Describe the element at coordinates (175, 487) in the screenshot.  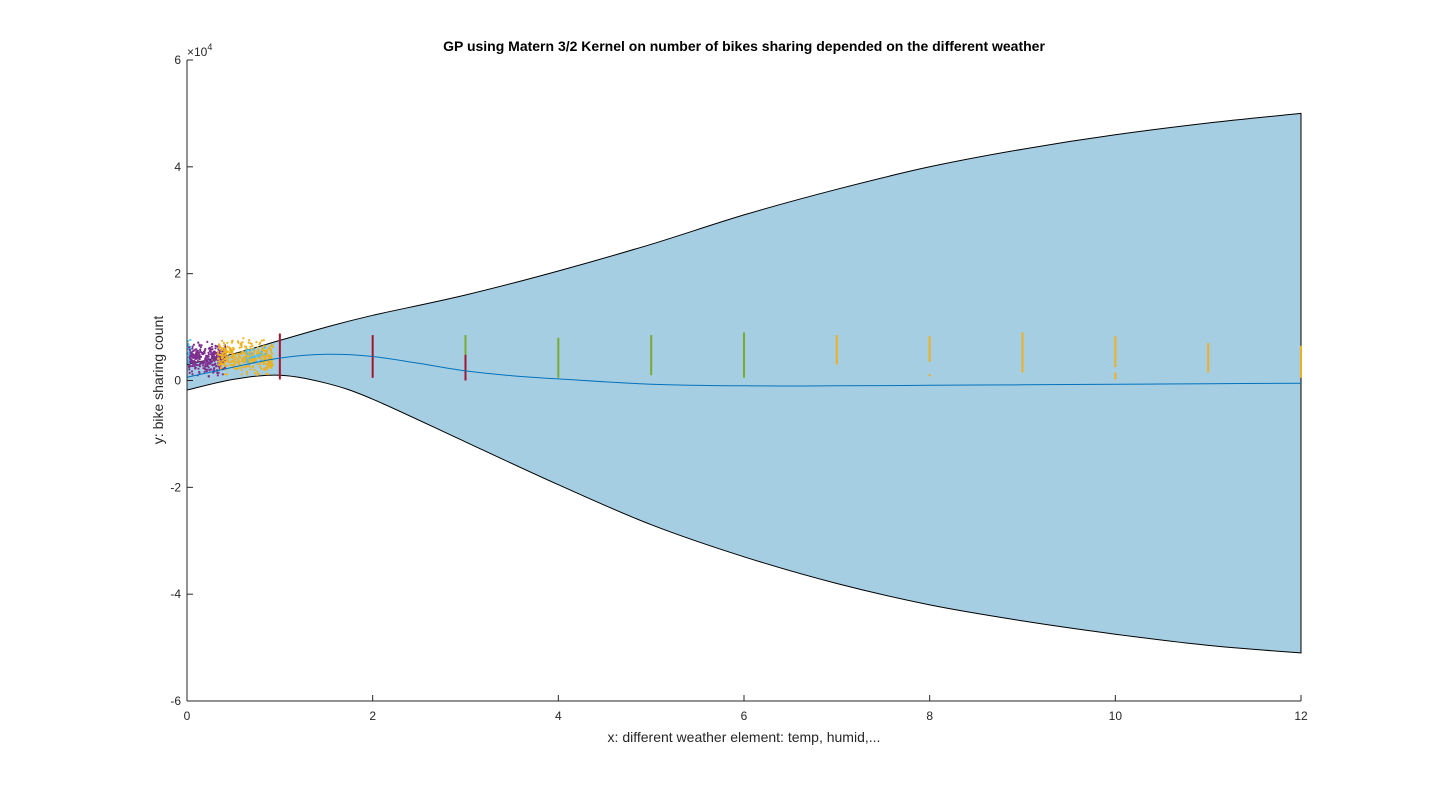
I see `y-tick-label: -2` at that location.